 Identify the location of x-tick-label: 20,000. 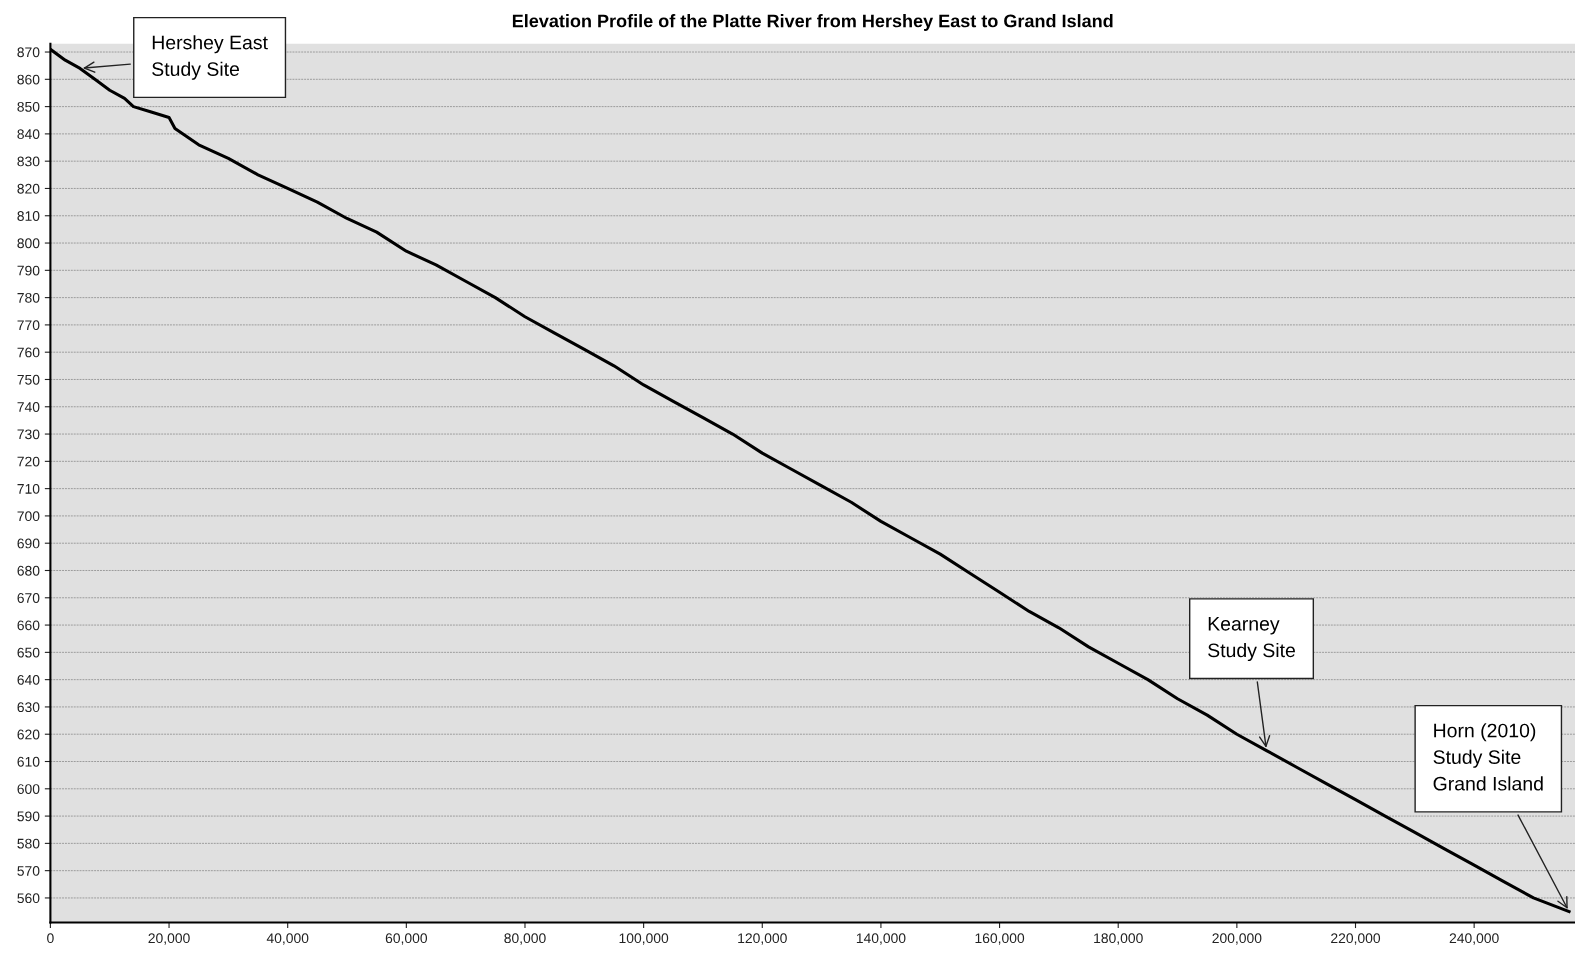
(169, 939).